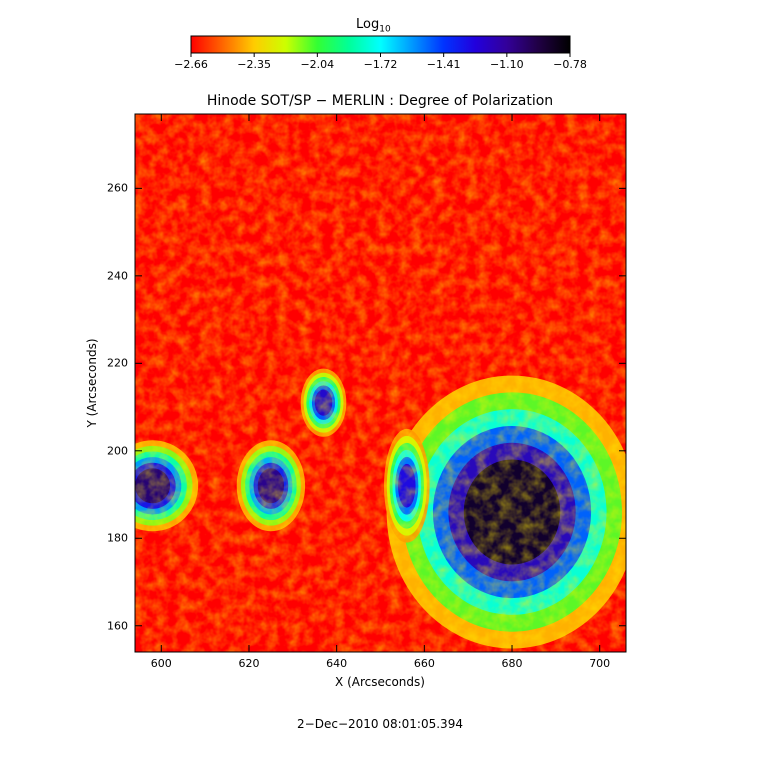 The width and height of the screenshot is (758, 768). I want to click on colorbar-tick-label: −1.10, so click(506, 64).